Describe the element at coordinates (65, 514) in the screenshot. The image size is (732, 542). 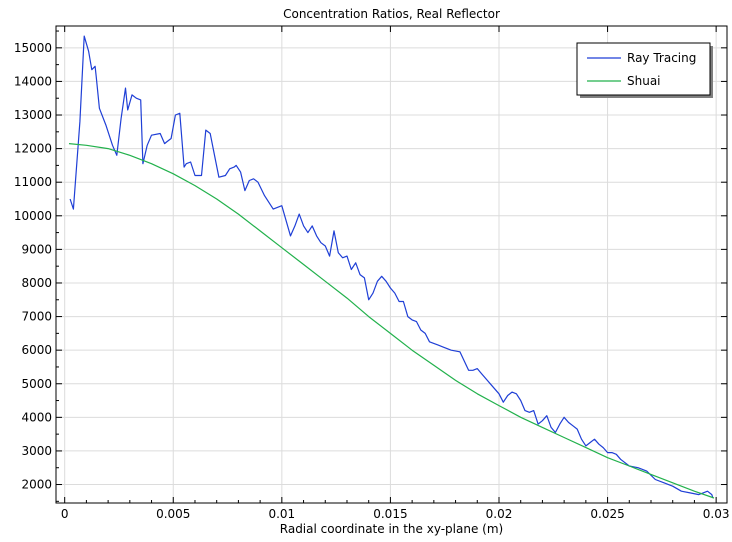
I see `x-tick-label: 0` at that location.